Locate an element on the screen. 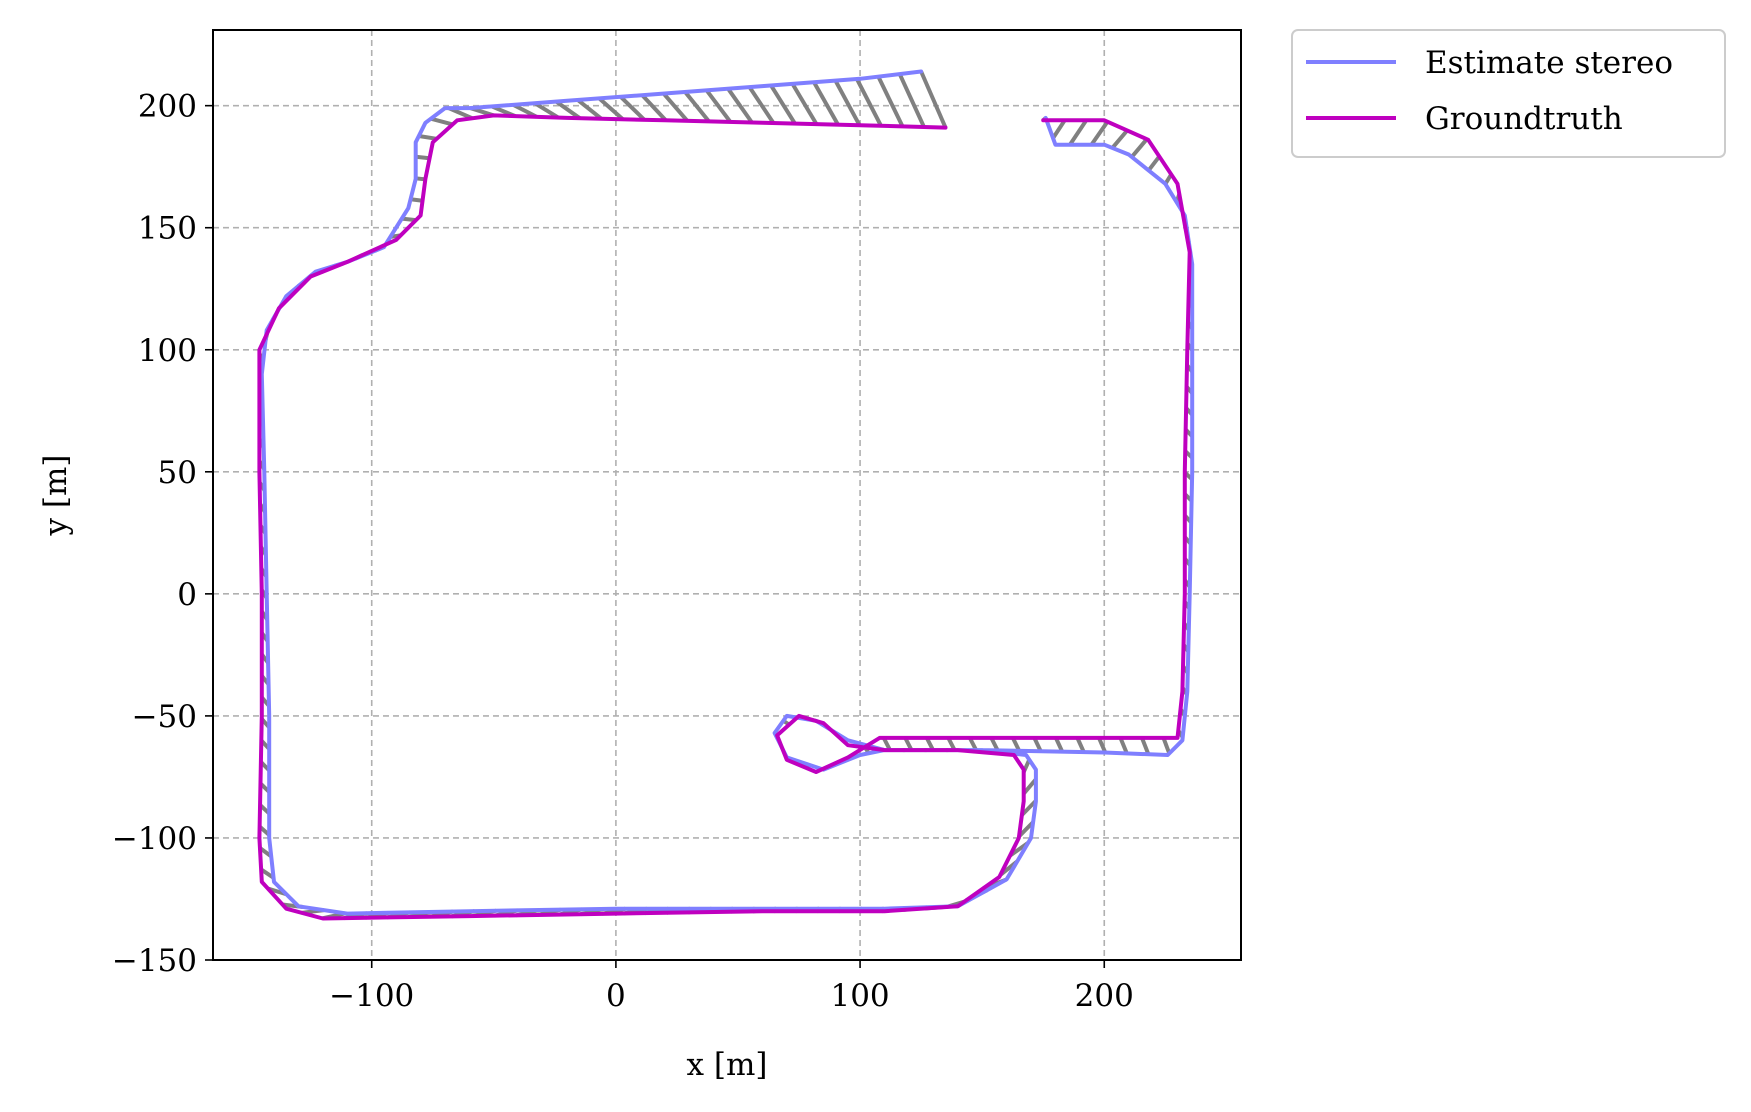 Image resolution: width=1751 pixels, height=1112 pixels. y-tick-label: 0 is located at coordinates (187, 595).